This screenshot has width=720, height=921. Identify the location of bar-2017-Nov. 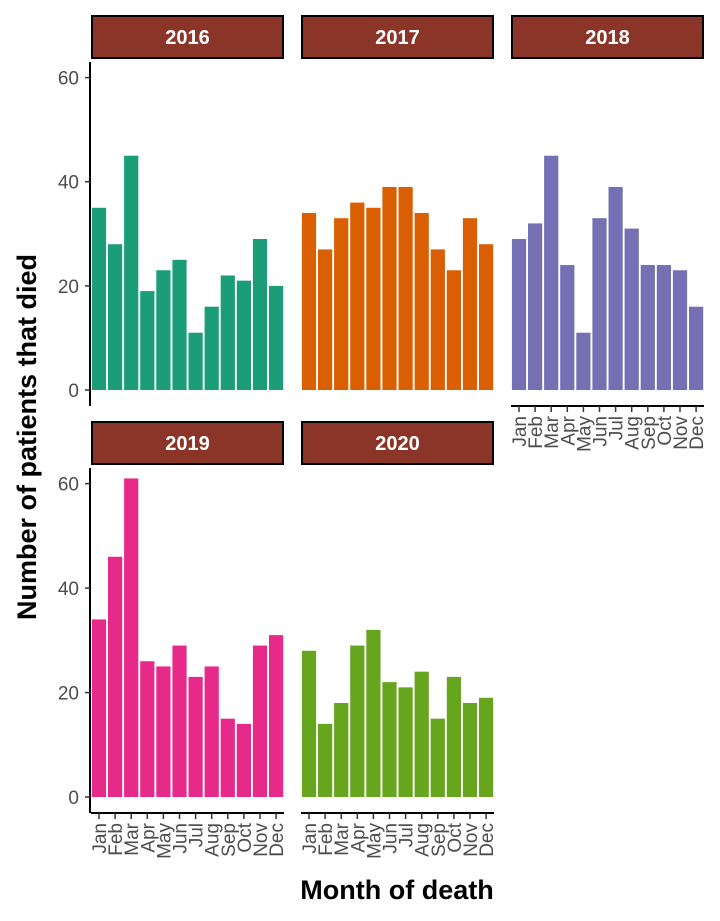
(470, 304).